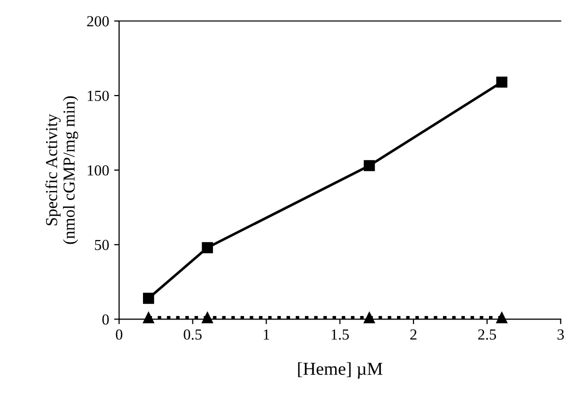  What do you see at coordinates (98, 21) in the screenshot?
I see `y-tick-label: 200` at bounding box center [98, 21].